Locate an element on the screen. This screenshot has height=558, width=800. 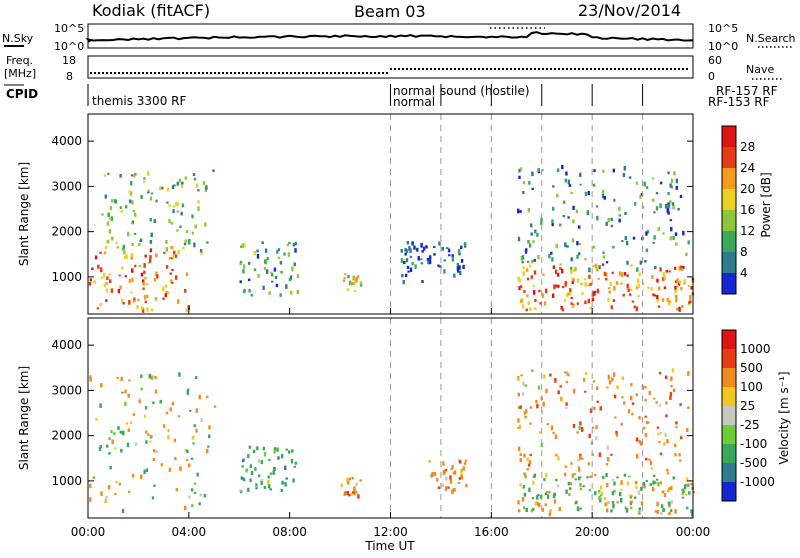
freq-strip-frame is located at coordinates (390, 67).